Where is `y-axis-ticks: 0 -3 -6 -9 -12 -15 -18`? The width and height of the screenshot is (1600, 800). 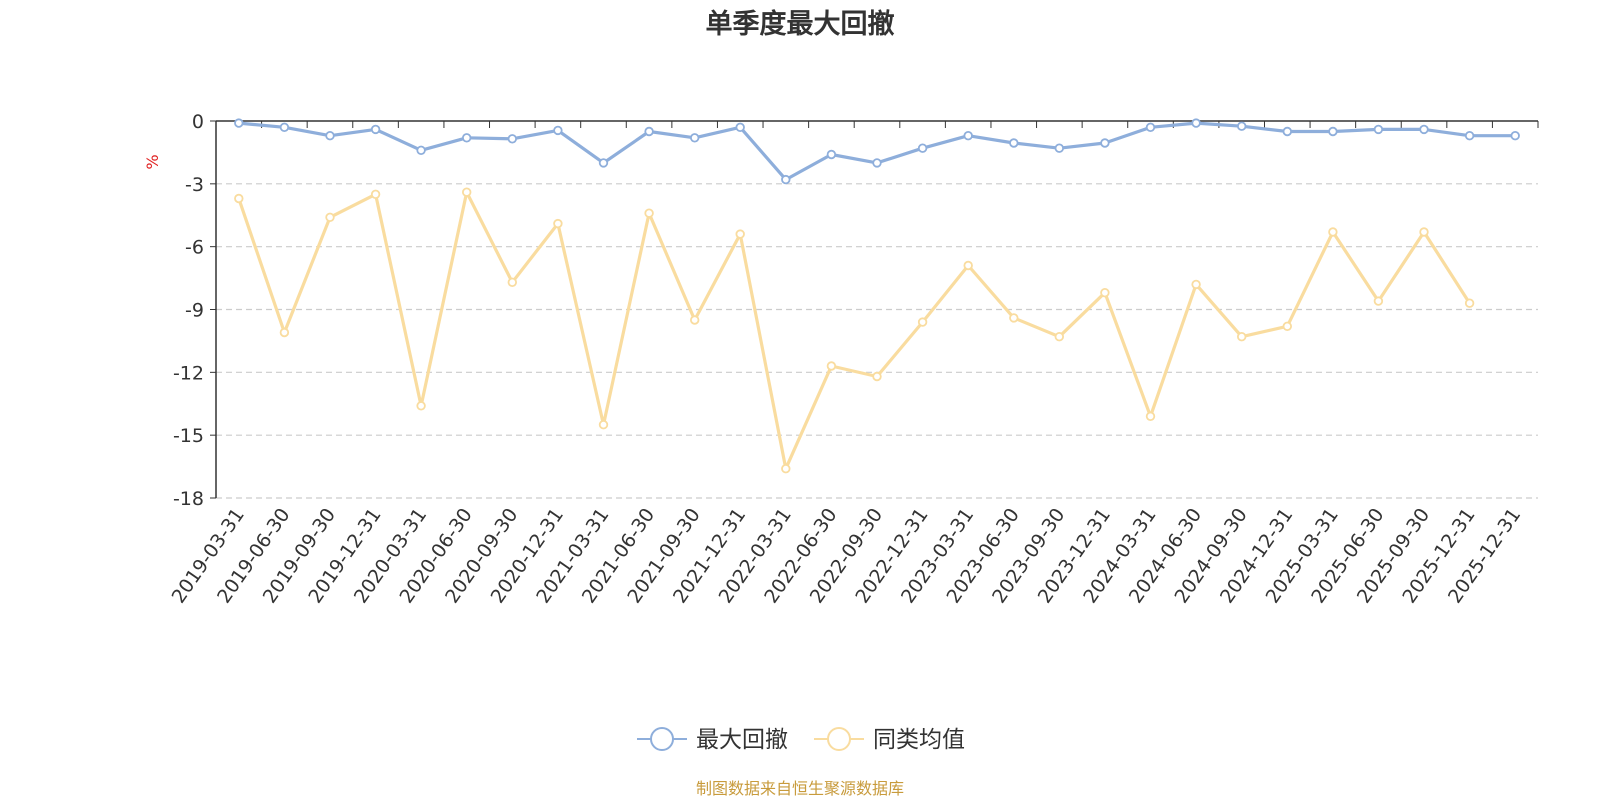
y-axis-ticks: 0 -3 -6 -9 -12 -15 -18 is located at coordinates (194, 310).